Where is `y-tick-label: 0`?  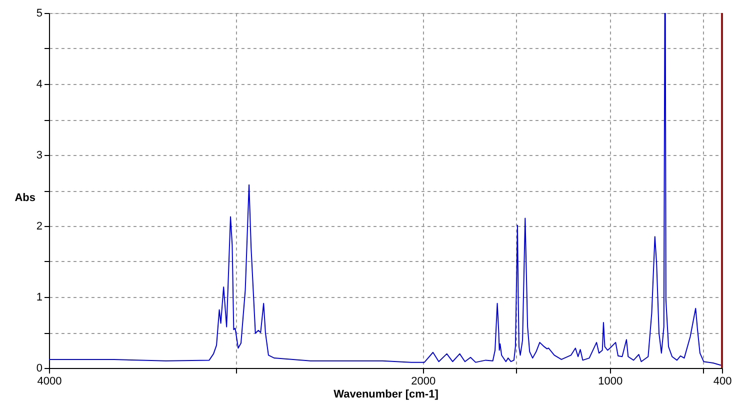
y-tick-label: 0 is located at coordinates (39, 368).